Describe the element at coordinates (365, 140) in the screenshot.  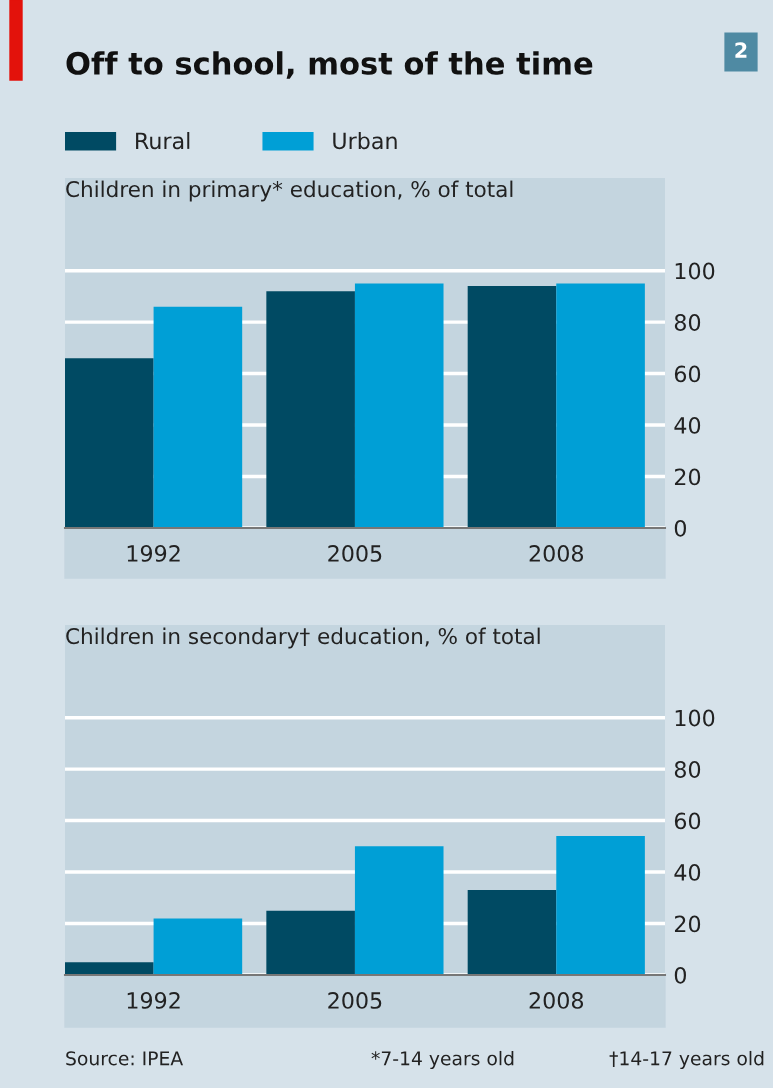
I see `legend-label: Urban` at that location.